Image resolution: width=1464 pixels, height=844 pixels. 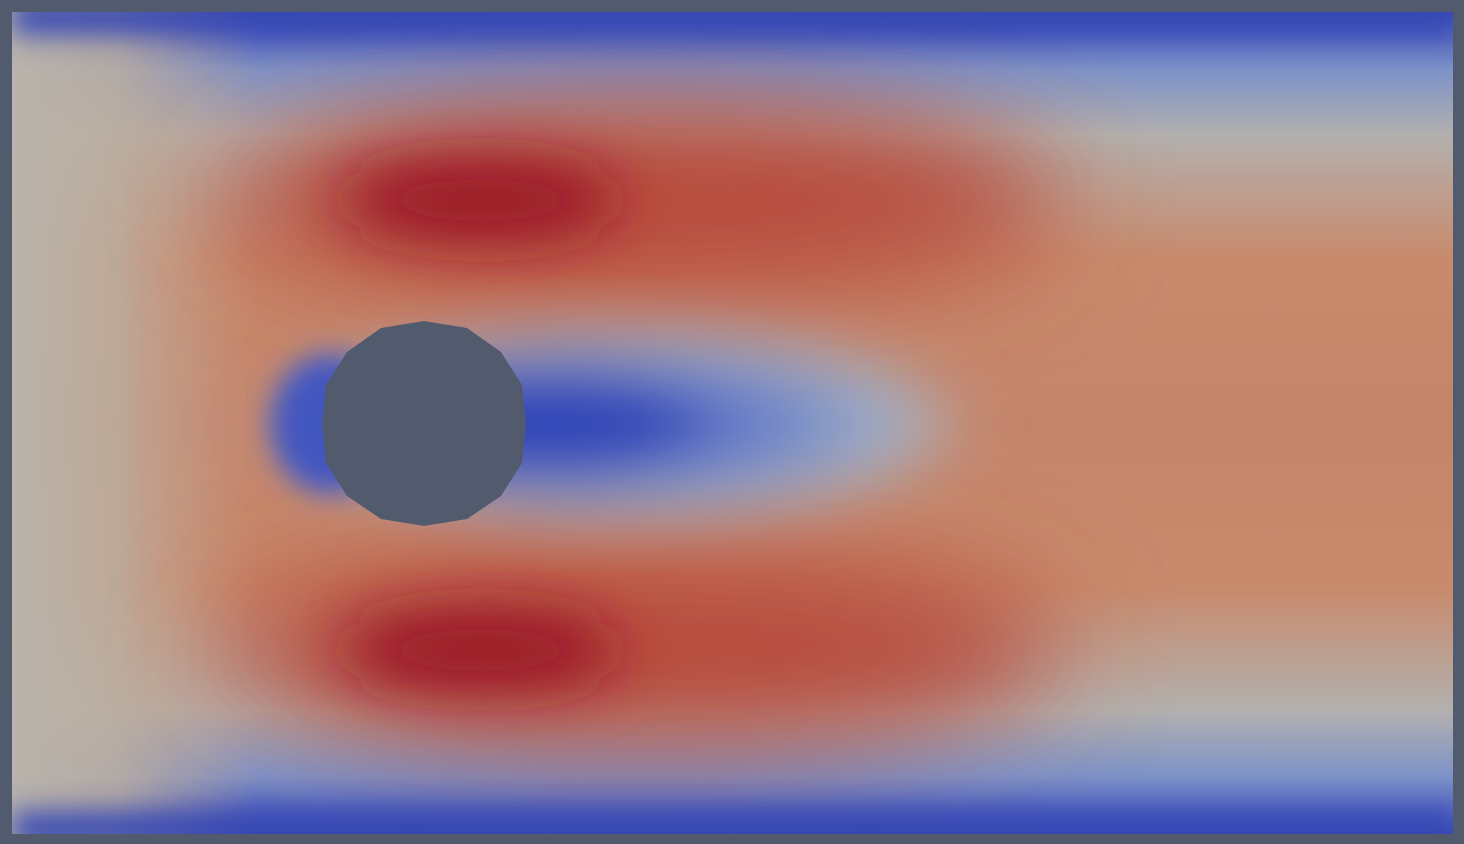 I want to click on cylinder-obstacle, so click(x=424, y=423).